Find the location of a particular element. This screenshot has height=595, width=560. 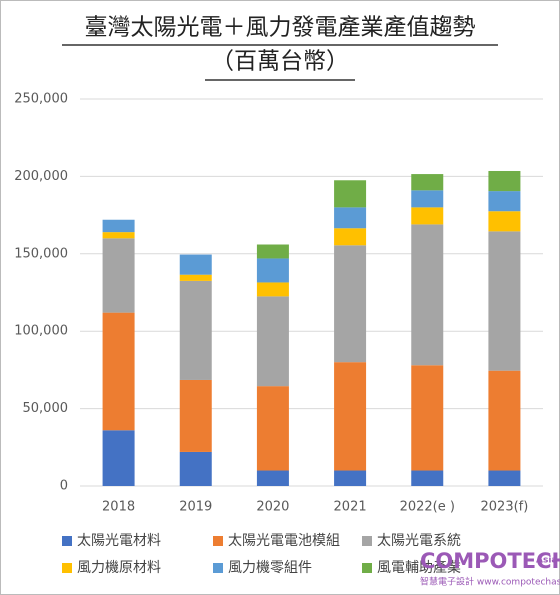

y-tick-label: 0 is located at coordinates (64, 486).